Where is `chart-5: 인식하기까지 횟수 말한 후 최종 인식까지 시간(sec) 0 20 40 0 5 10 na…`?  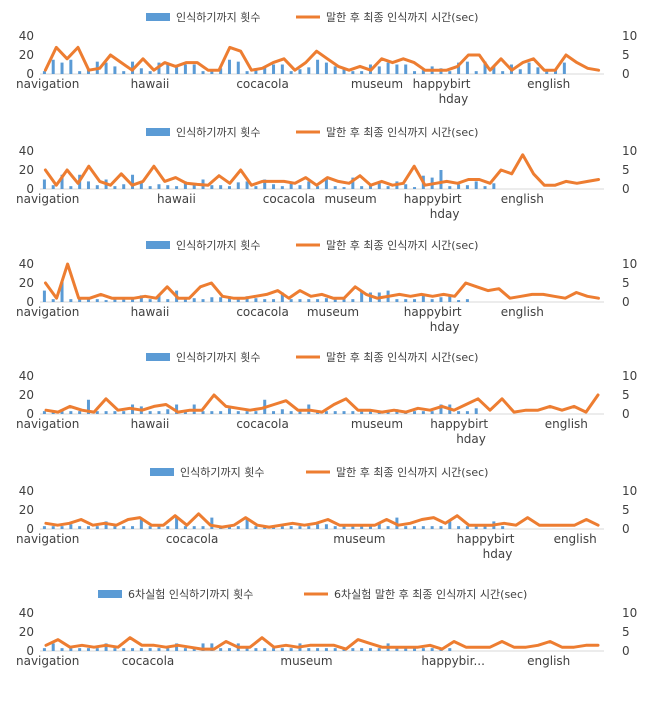
chart-5: 인식하기까지 횟수 말한 후 최종 인식까지 시간(sec) 0 20 40 0 5 10 na… is located at coordinates (326, 513).